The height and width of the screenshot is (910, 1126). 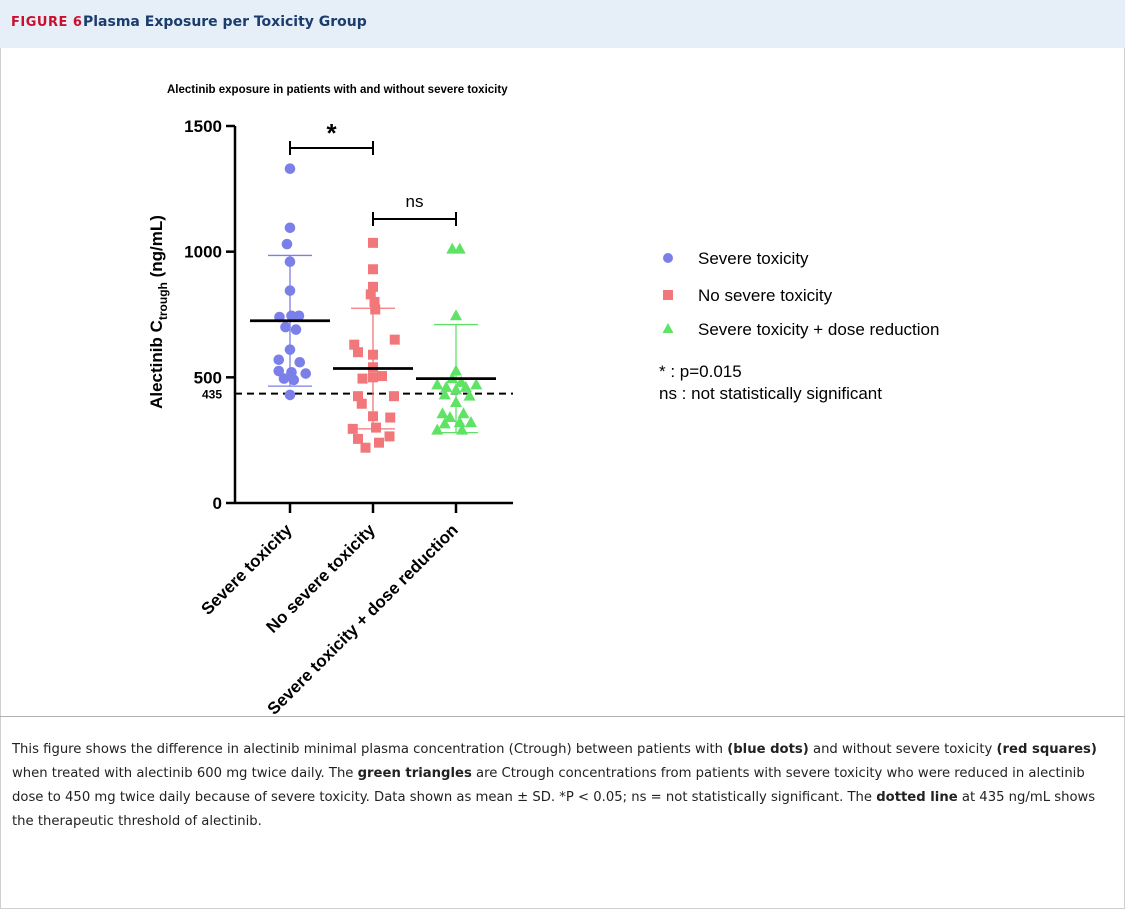 What do you see at coordinates (768, 749) in the screenshot?
I see `caption-bold-blue-dots: (blue dots)` at bounding box center [768, 749].